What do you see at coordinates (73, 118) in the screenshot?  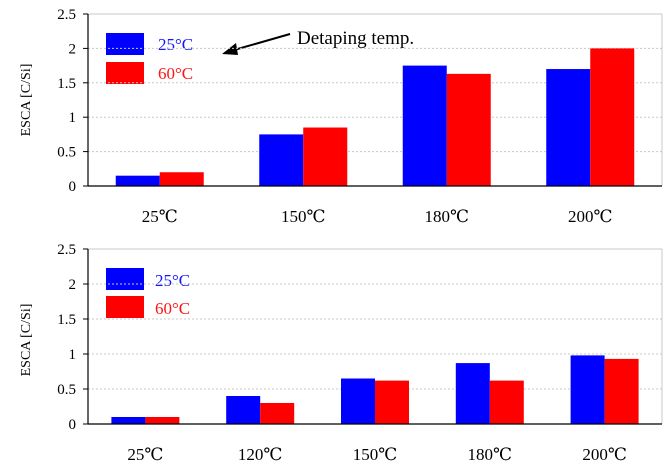 I see `top-y-tick-label: 1` at bounding box center [73, 118].